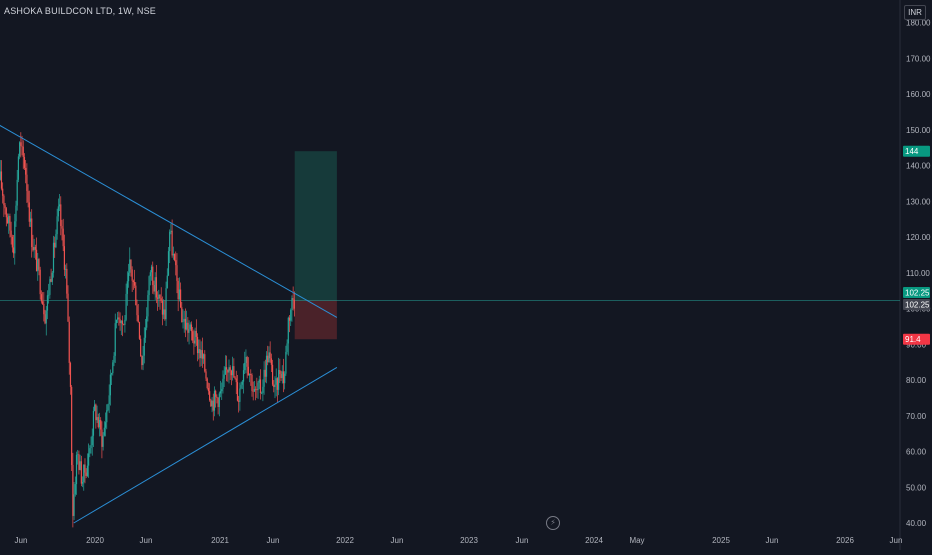 The height and width of the screenshot is (555, 932). Describe the element at coordinates (912, 151) in the screenshot. I see `target-price-label: 144` at that location.